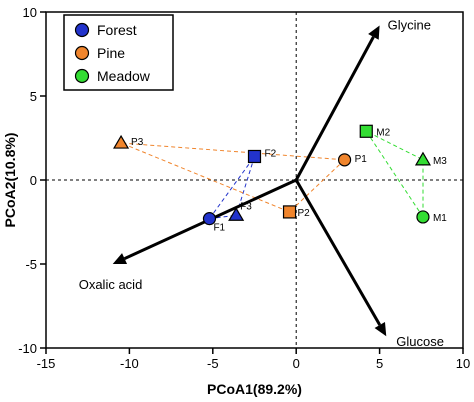 The width and height of the screenshot is (474, 402). I want to click on point-label: F2, so click(271, 153).